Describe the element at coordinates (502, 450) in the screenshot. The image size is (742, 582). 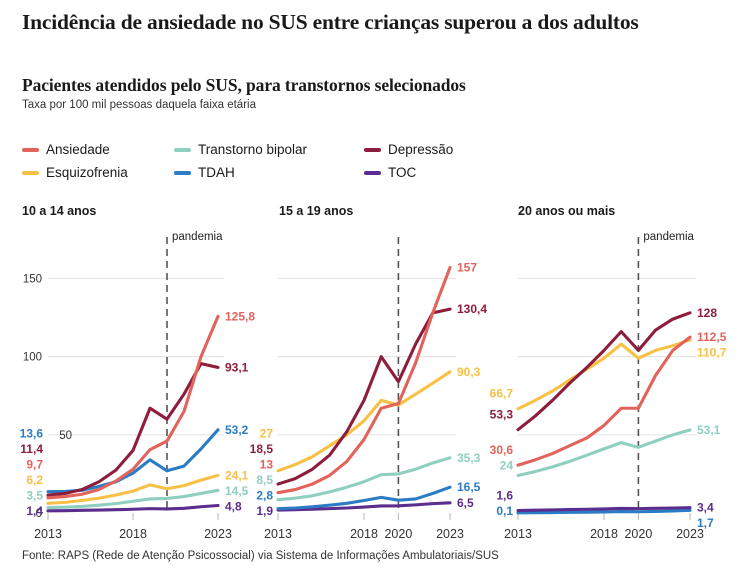
I see `series-start-value-label: 30,6` at that location.